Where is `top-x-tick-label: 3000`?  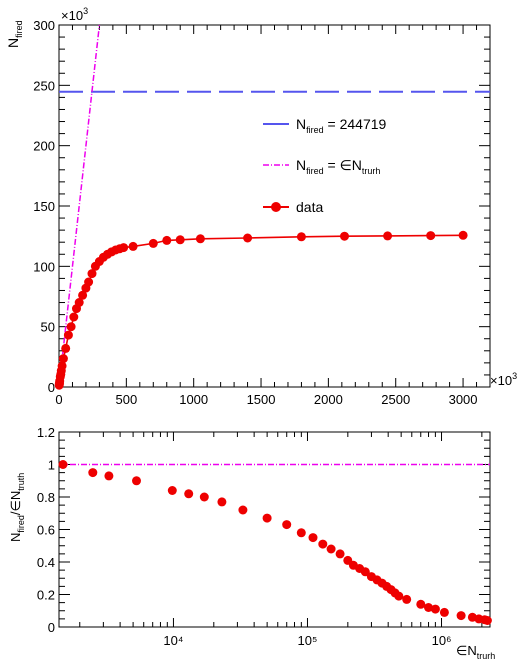
top-x-tick-label: 3000 is located at coordinates (463, 399).